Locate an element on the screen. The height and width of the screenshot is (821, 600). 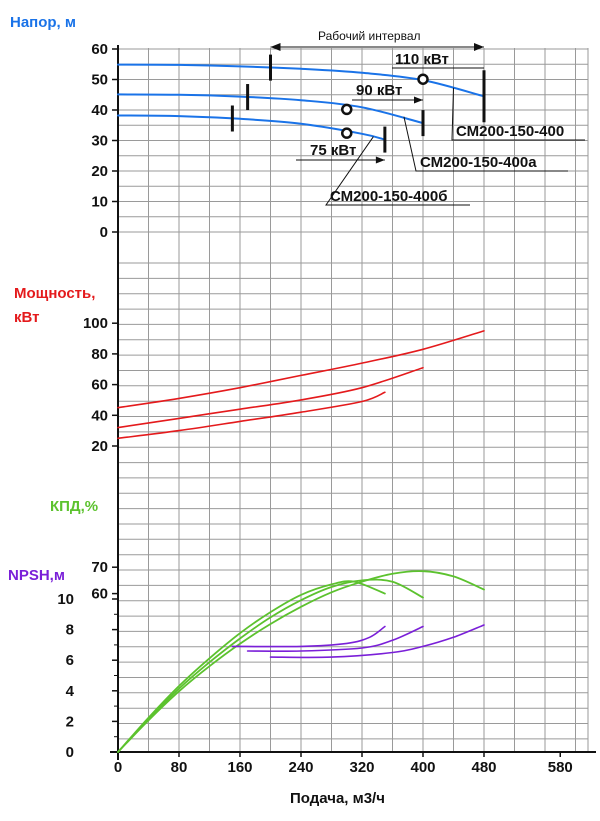
power-label-400a: 90 кВт is located at coordinates (379, 90).